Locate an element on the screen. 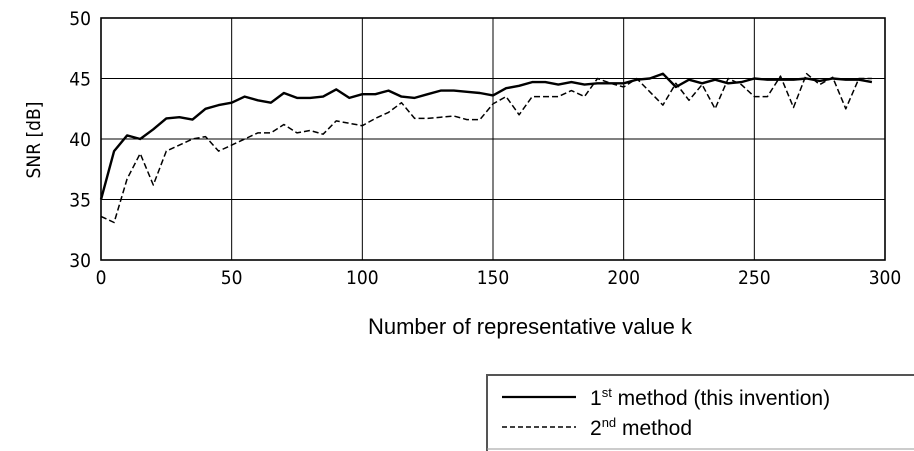 The height and width of the screenshot is (451, 914). y-tick-label: 45 is located at coordinates (80, 80).